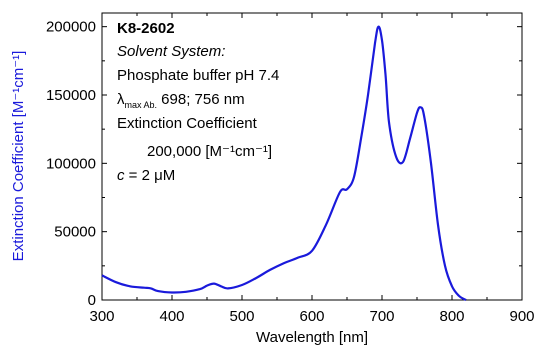  I want to click on concentration-value: = 2 μM, so click(150, 175).